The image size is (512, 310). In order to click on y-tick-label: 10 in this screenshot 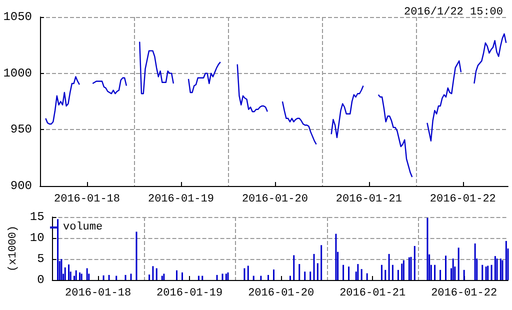, I will do `click(37, 238)`.